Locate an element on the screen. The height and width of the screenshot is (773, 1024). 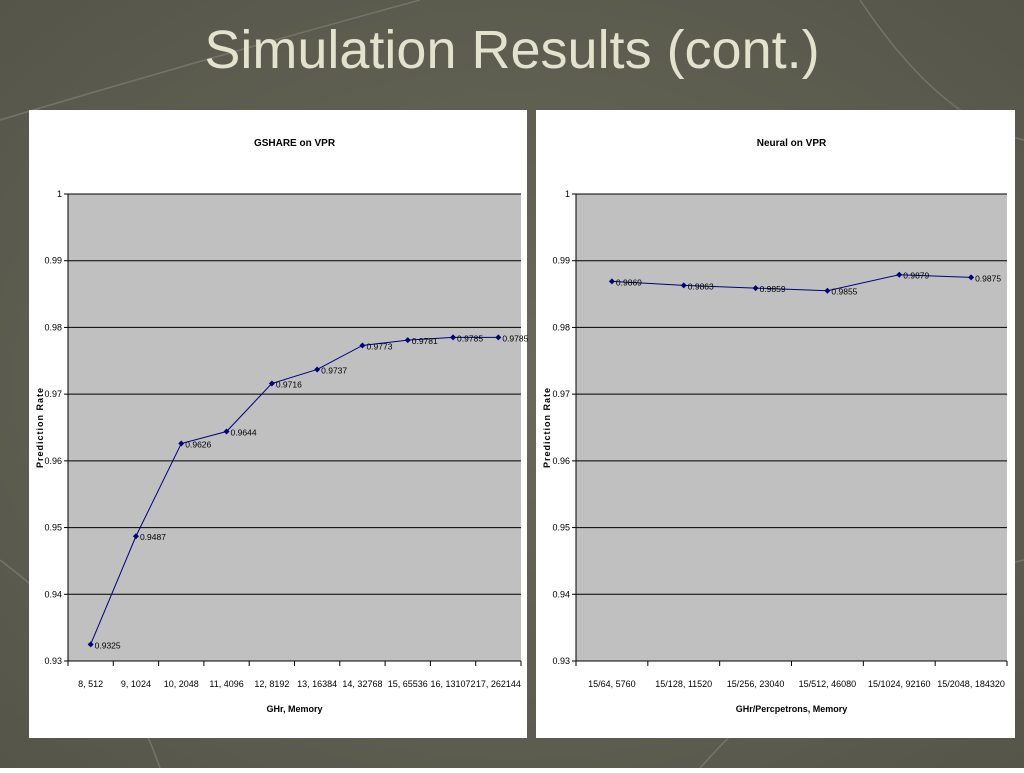
data-label: 0.9875 is located at coordinates (988, 278).